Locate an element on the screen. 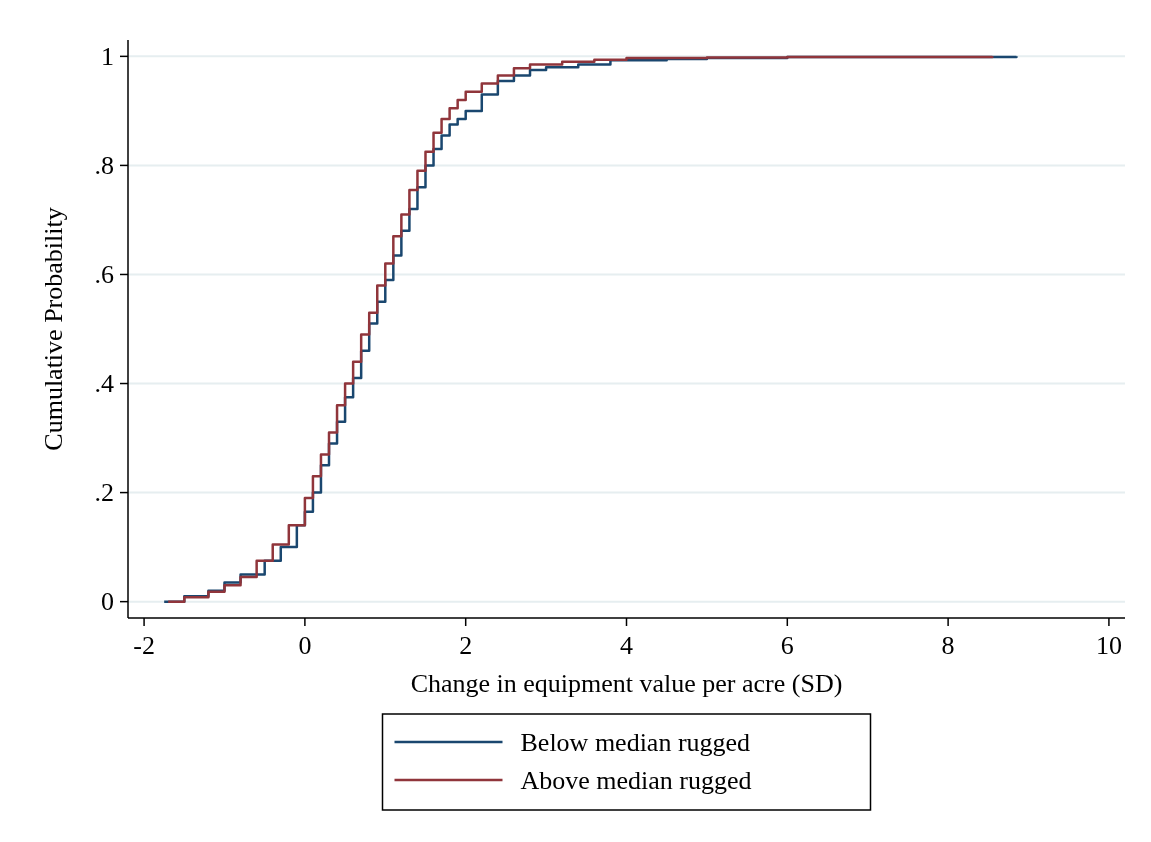 Image resolution: width=1151 pixels, height=842 pixels. x-tick-label: 0 is located at coordinates (305, 645).